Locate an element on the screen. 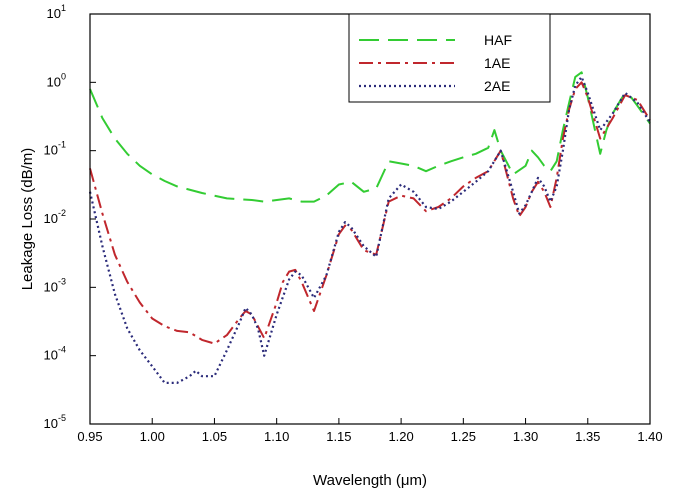 The height and width of the screenshot is (495, 679). legend: HAF 1AE 2AE is located at coordinates (449, 58).